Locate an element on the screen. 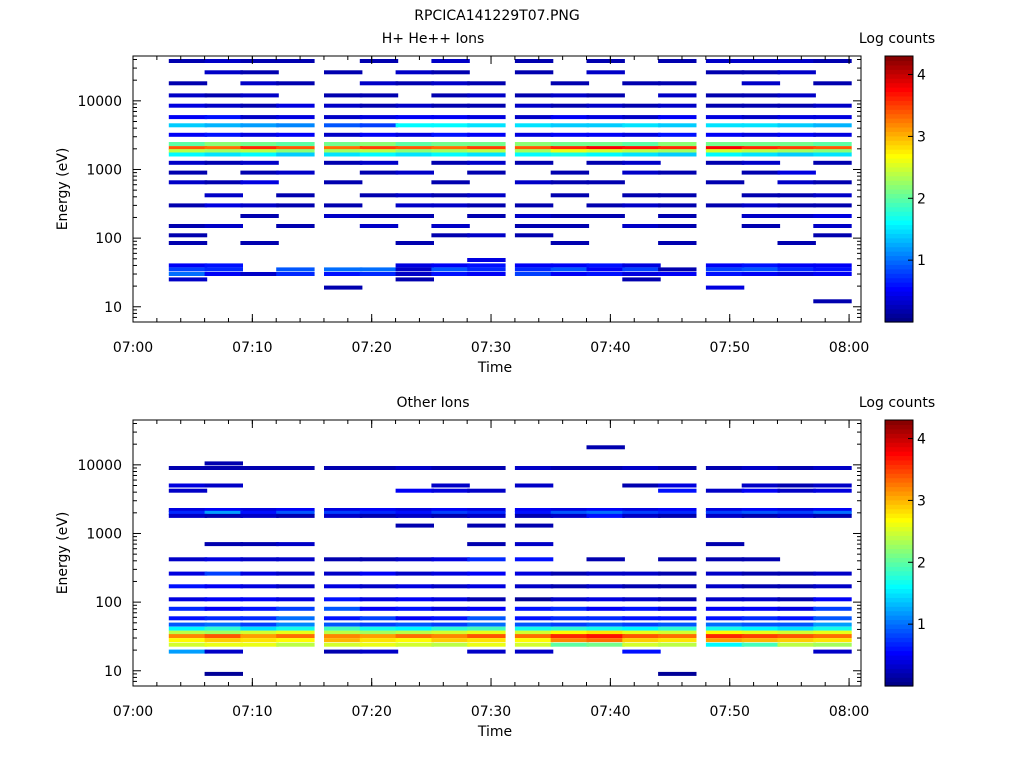 The image size is (1024, 768). colorbar-tick-label: 3 is located at coordinates (921, 137).